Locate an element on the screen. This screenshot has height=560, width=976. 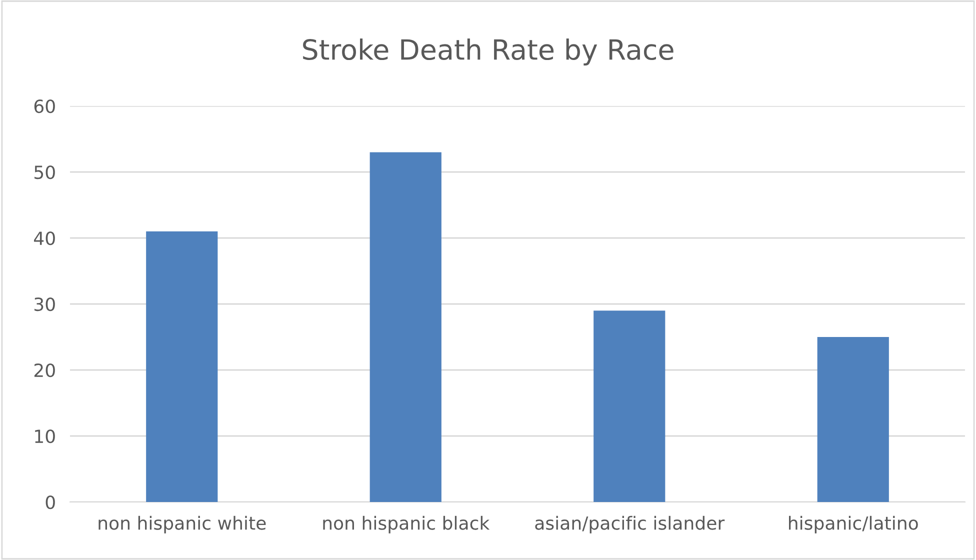
y-tick-label: 30 is located at coordinates (44, 304).